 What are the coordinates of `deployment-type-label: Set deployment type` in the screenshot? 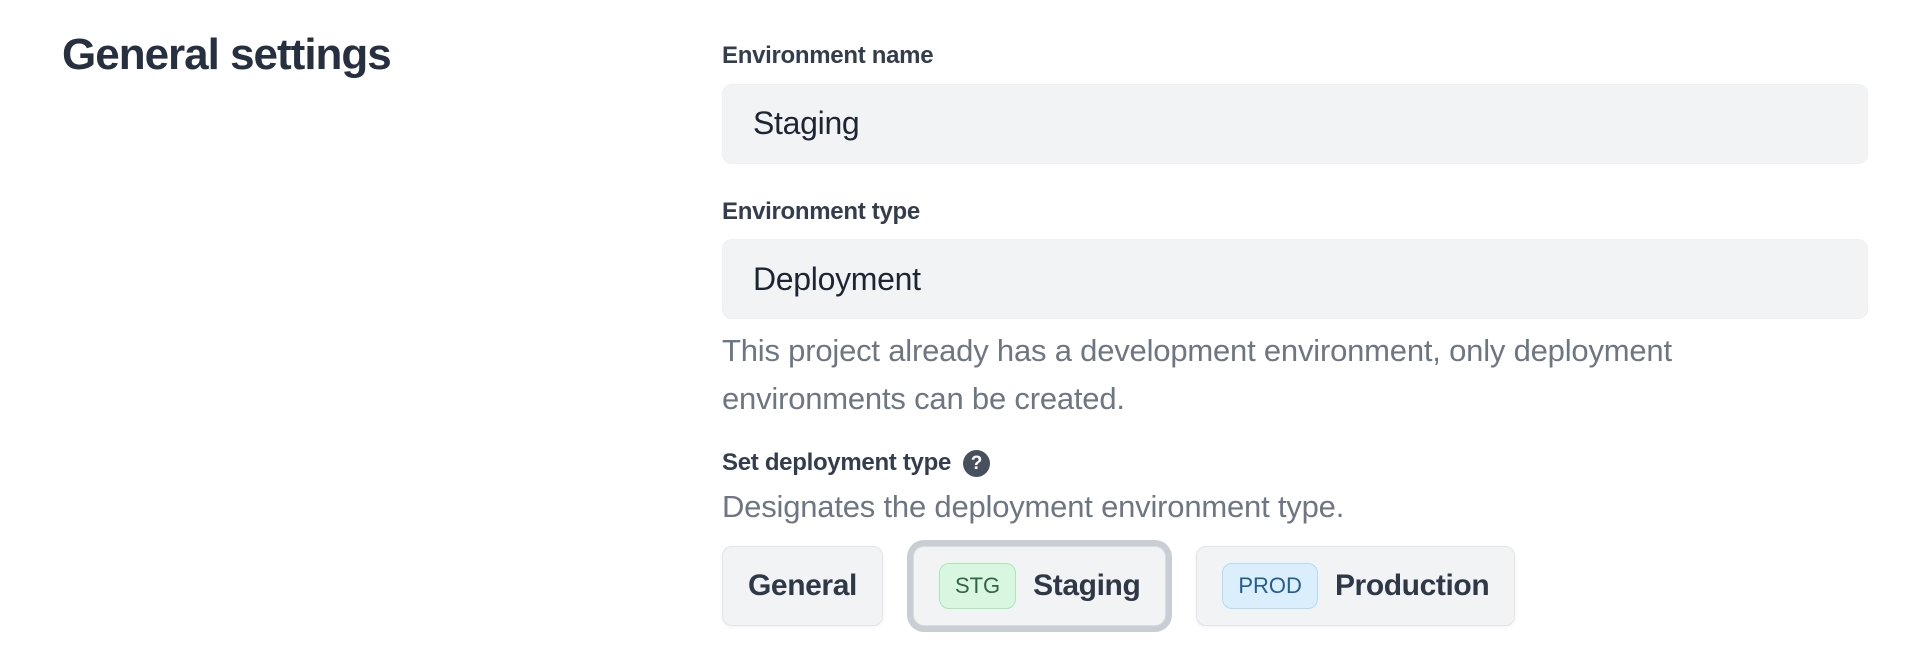 It's located at (837, 463).